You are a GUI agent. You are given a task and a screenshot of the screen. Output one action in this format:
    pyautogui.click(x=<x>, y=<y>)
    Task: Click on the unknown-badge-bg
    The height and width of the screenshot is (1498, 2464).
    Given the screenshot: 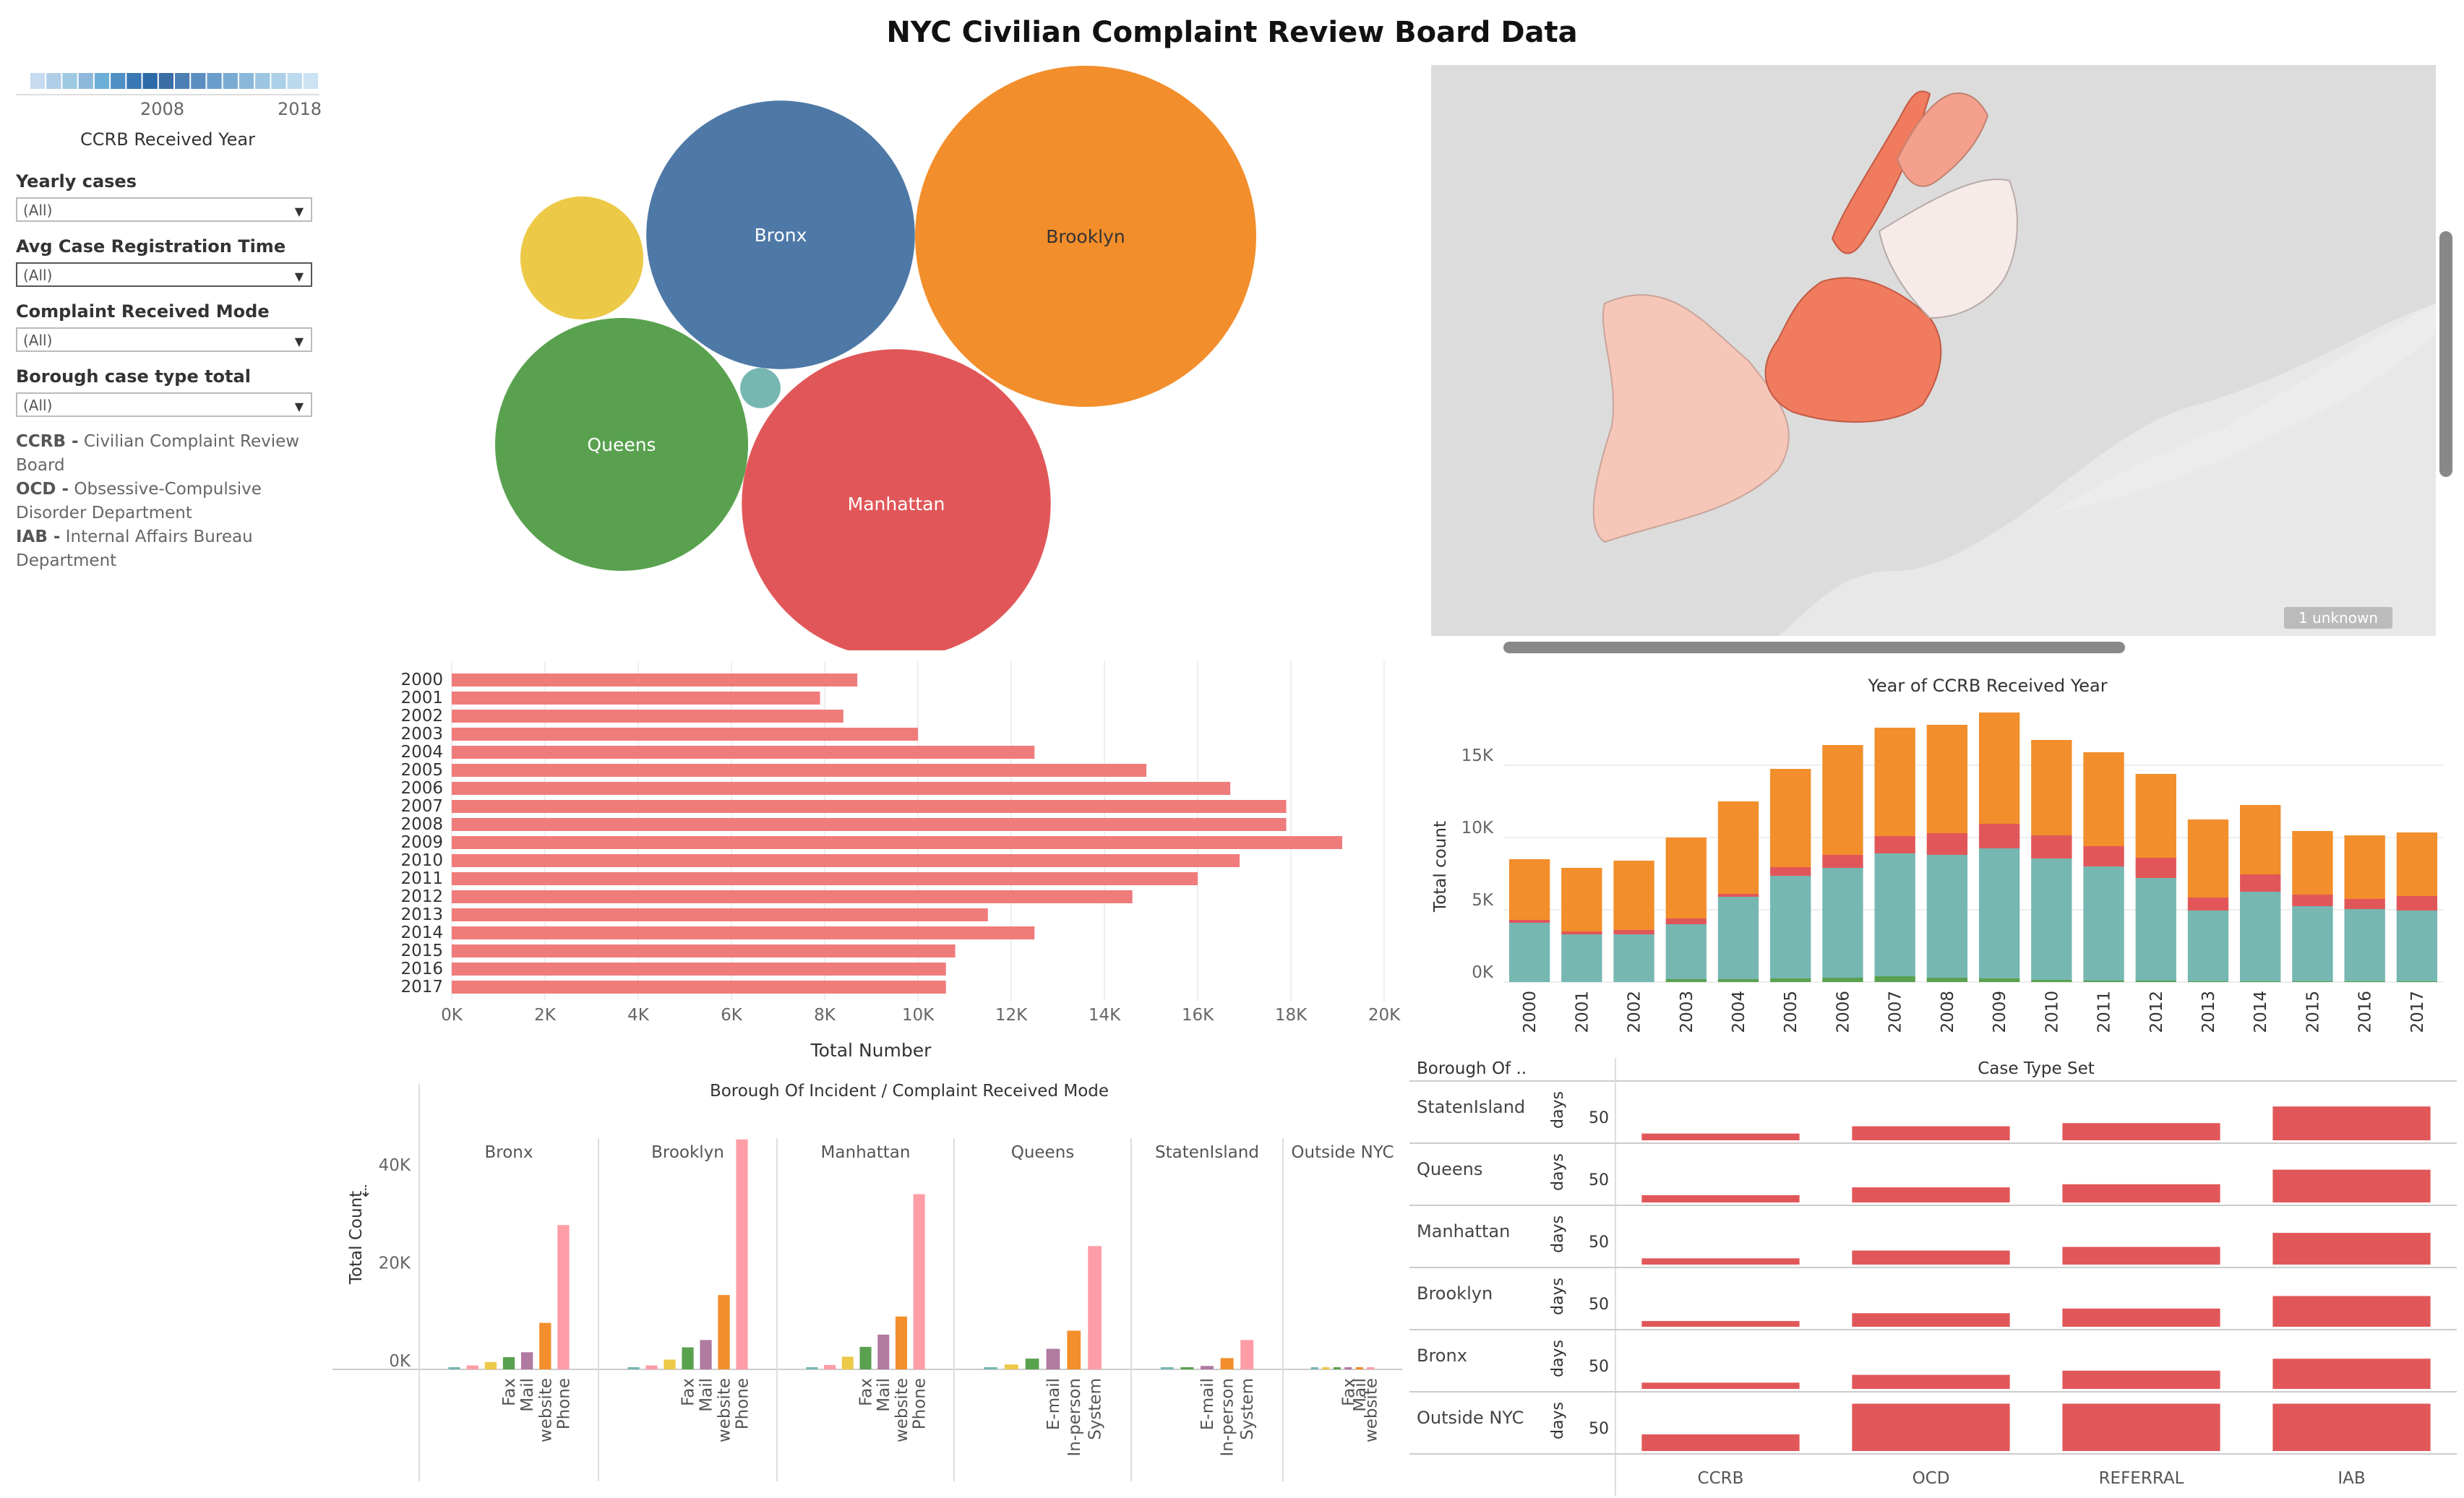 What is the action you would take?
    pyautogui.click(x=2338, y=618)
    